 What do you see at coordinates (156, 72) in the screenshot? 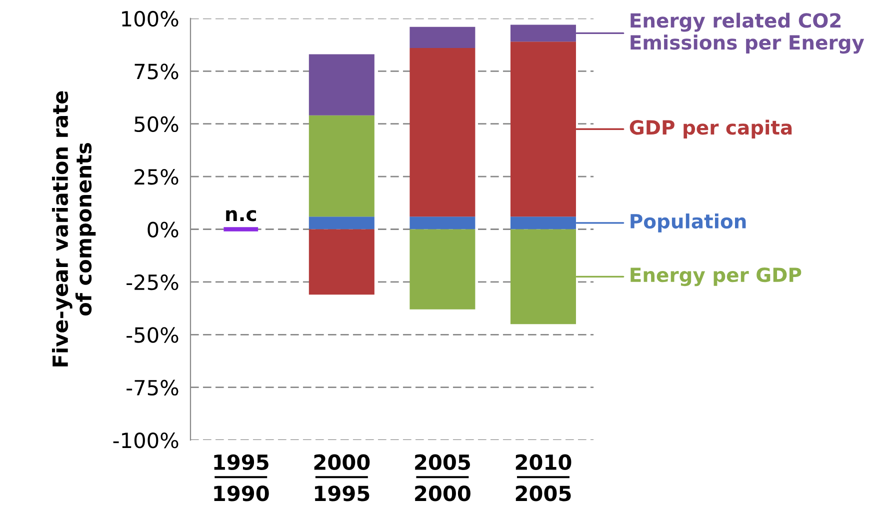
I see `y-tick-label: 75%` at bounding box center [156, 72].